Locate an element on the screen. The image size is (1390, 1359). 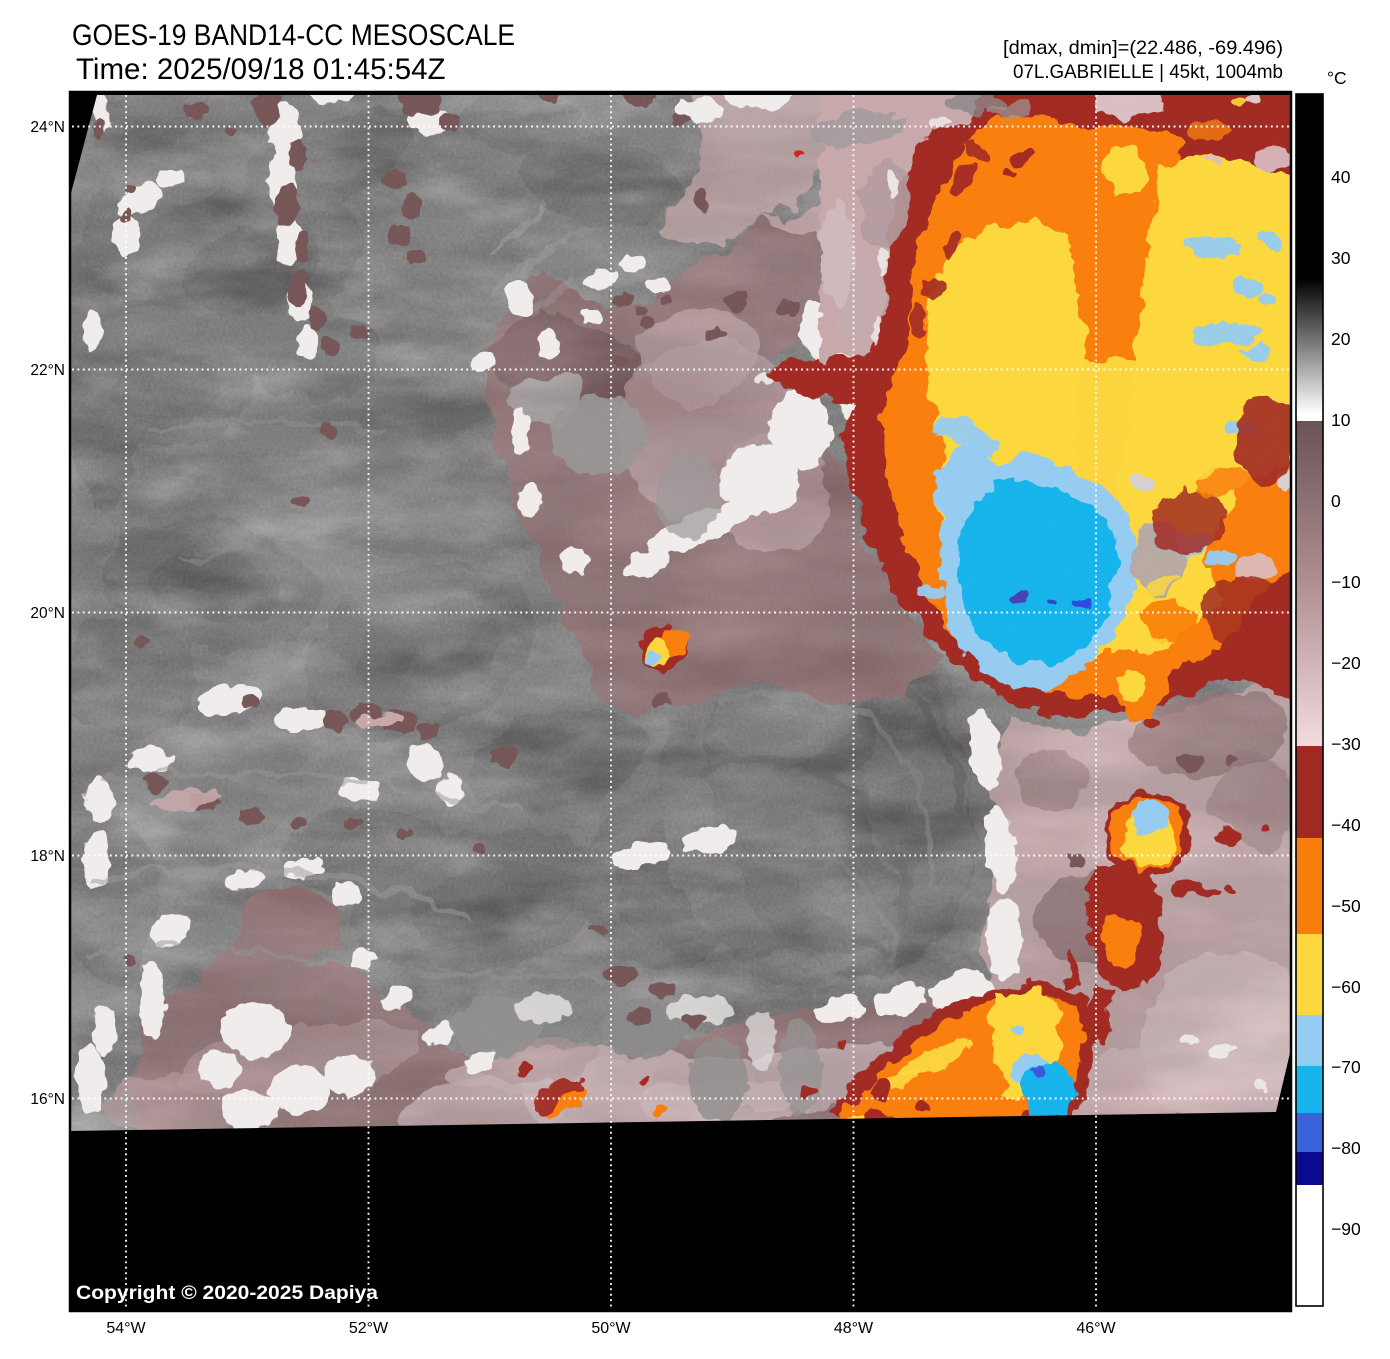
svg-text: [dmax, dmin]=(22.486, -69.496) is located at coordinates (1143, 48).